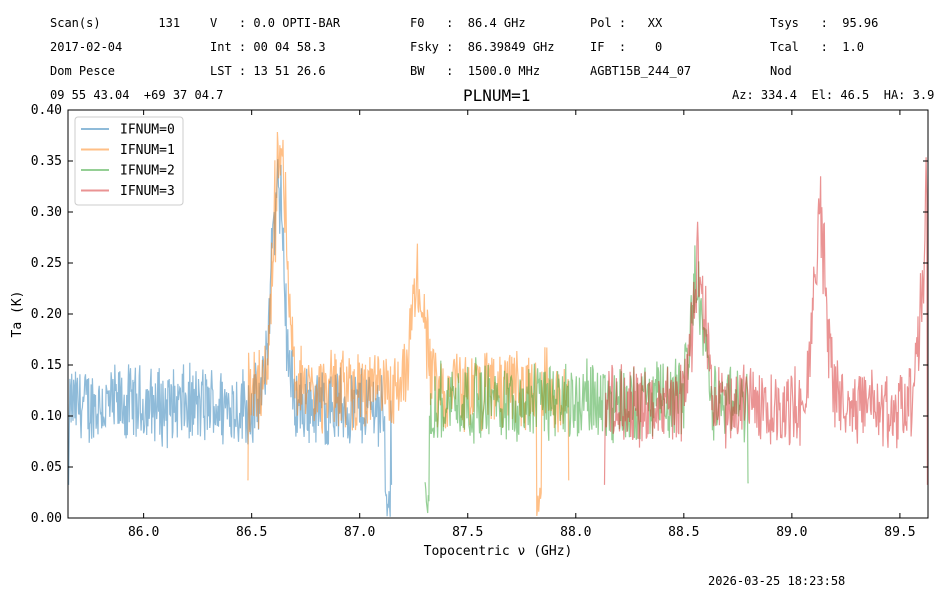 This screenshot has height=591, width=937. I want to click on legend-label: IFNUM=2, so click(147, 171).